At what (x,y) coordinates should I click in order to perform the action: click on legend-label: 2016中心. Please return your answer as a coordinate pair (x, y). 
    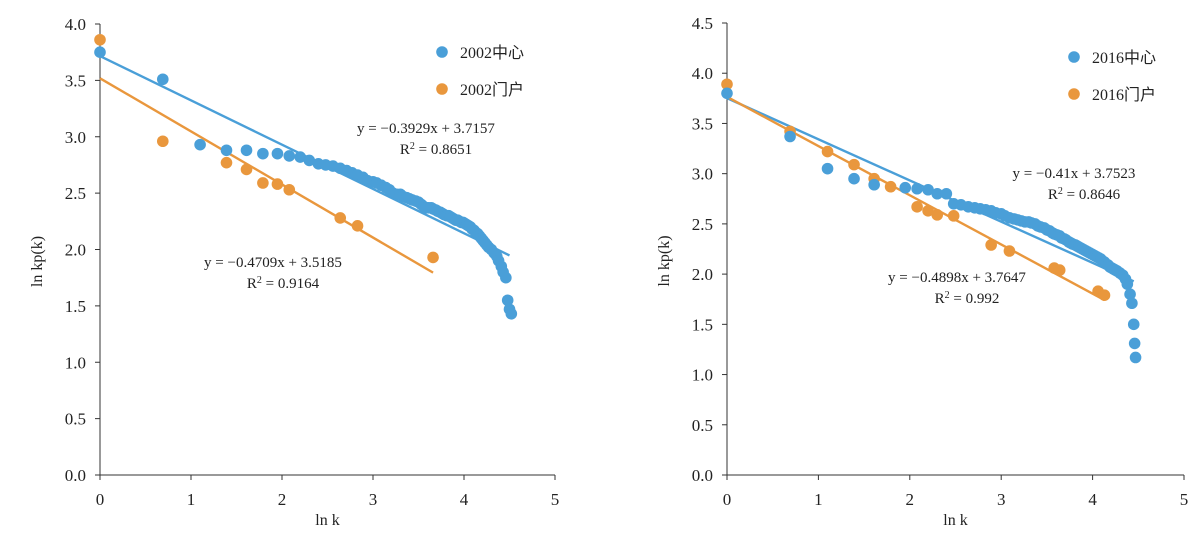
    Looking at the image, I should click on (1124, 58).